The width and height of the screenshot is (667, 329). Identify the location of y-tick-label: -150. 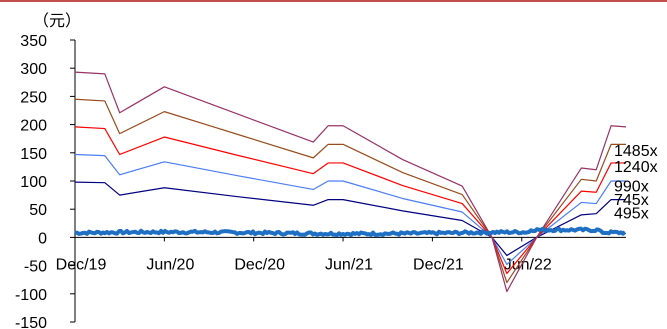
(31, 322).